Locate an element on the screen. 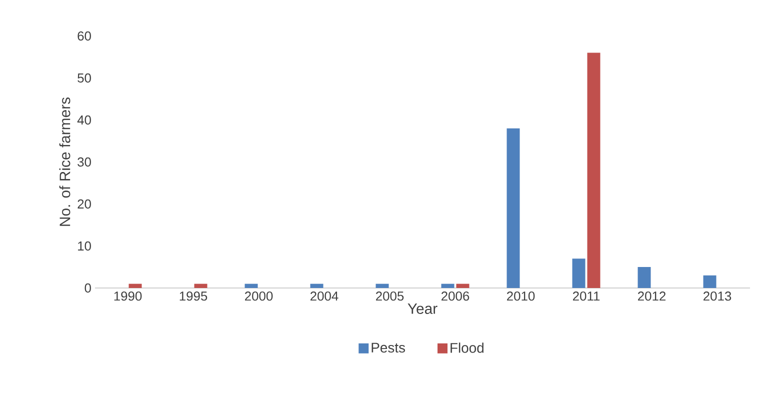 The image size is (760, 410). legend-label: Flood is located at coordinates (467, 347).